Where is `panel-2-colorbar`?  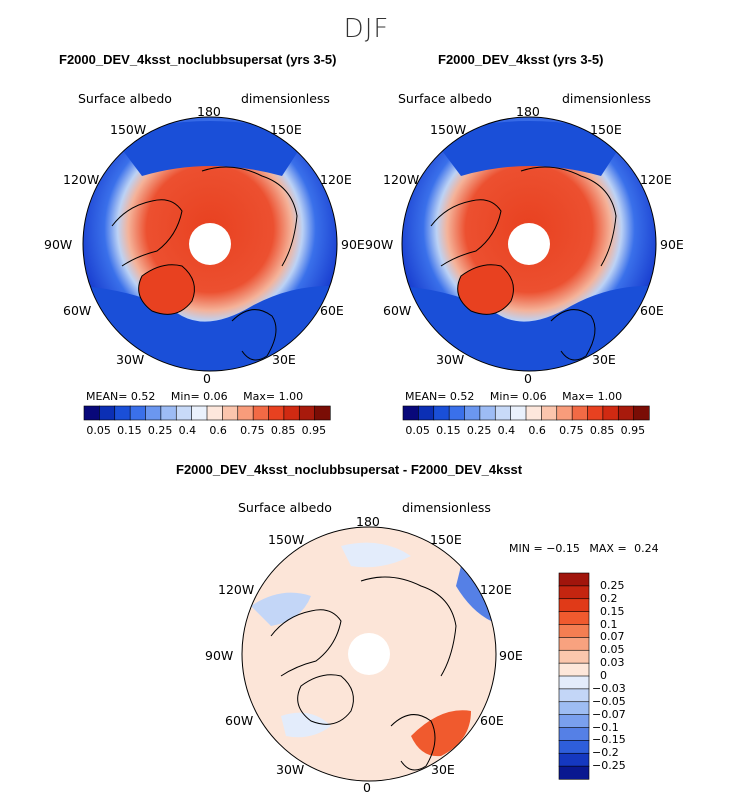 panel-2-colorbar is located at coordinates (526, 413).